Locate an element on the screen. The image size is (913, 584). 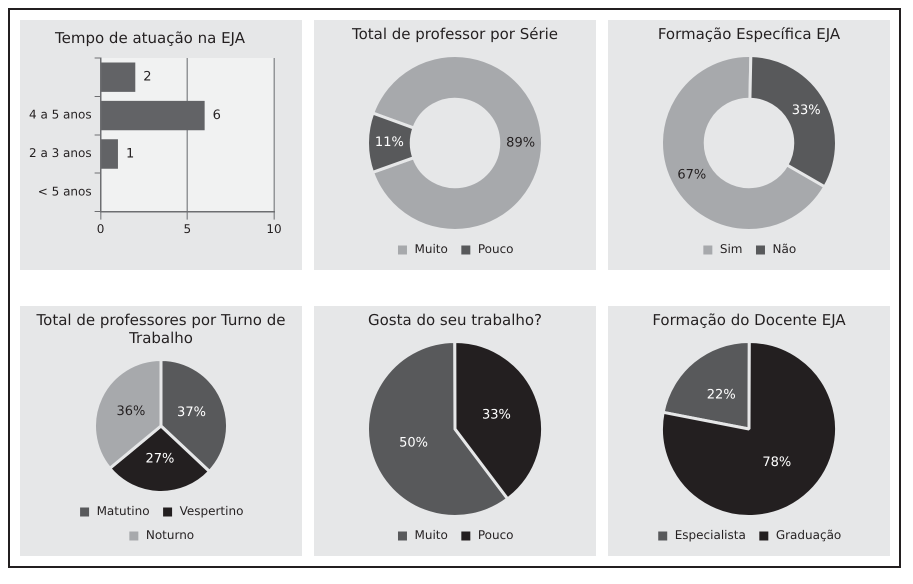
legend-label: Graduação is located at coordinates (809, 535).